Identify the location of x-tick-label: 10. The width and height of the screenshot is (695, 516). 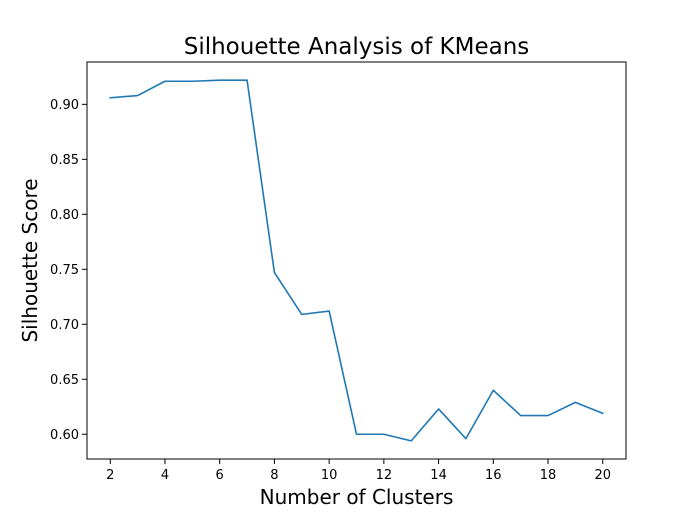
(329, 475).